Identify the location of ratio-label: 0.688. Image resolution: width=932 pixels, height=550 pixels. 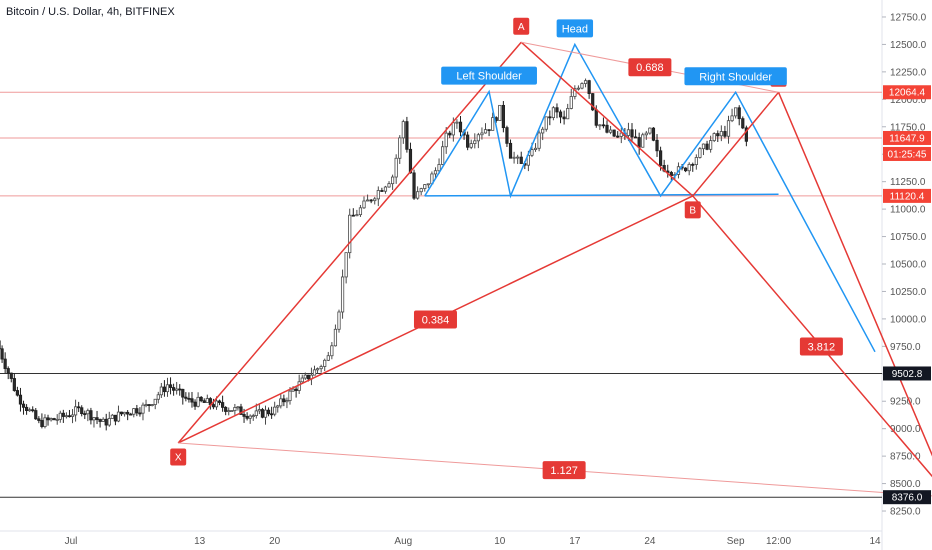
(650, 67).